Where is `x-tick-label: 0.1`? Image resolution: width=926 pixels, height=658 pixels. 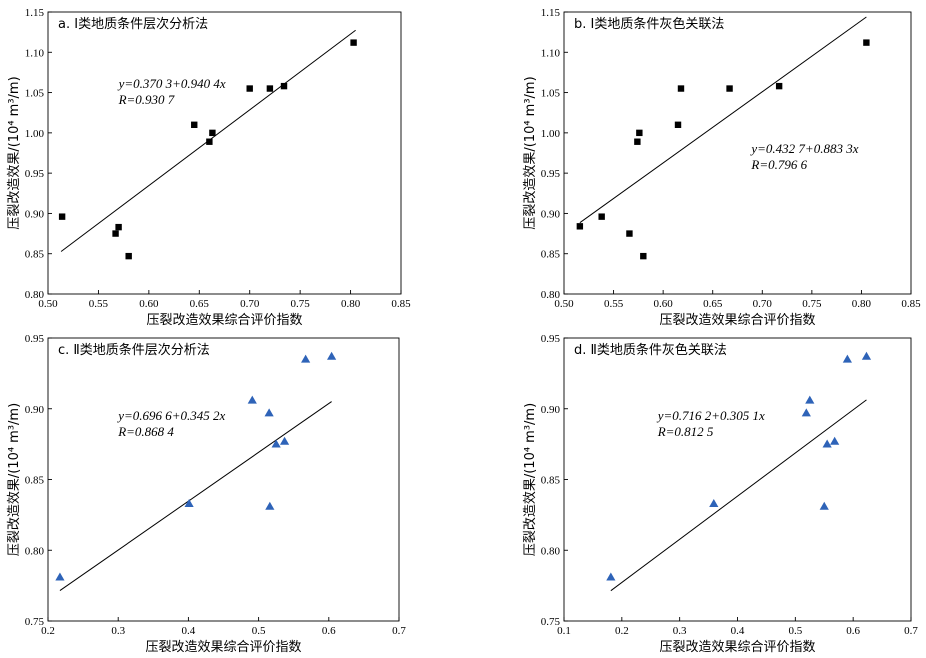 x-tick-label: 0.1 is located at coordinates (564, 631).